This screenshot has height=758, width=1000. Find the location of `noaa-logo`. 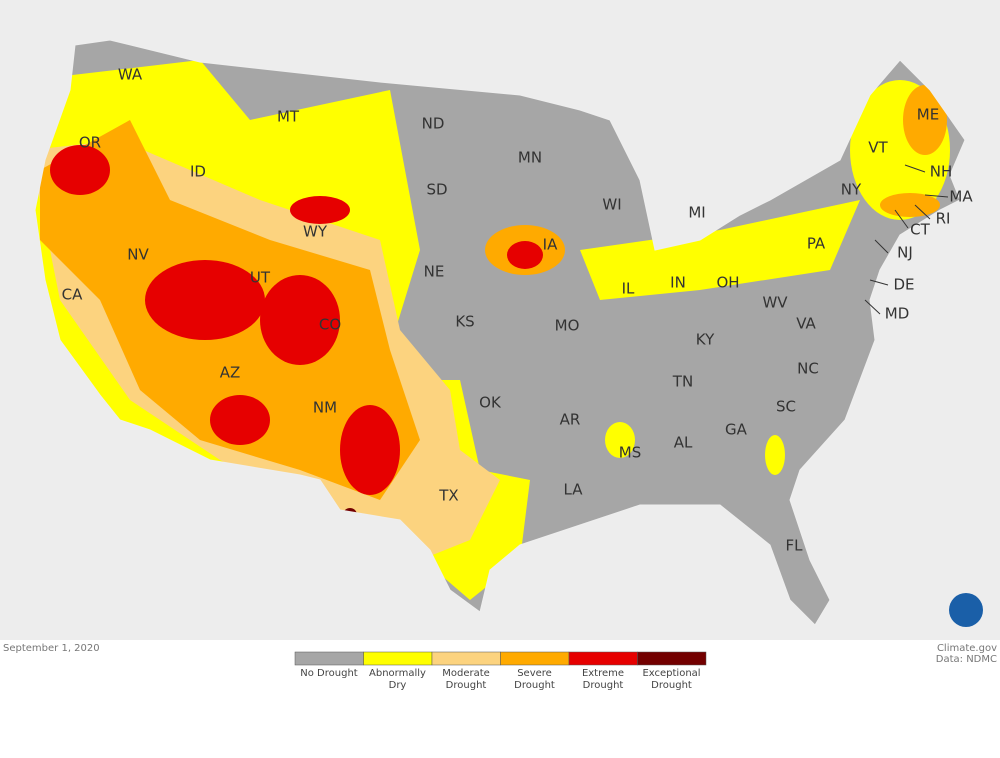

noaa-logo is located at coordinates (966, 610).